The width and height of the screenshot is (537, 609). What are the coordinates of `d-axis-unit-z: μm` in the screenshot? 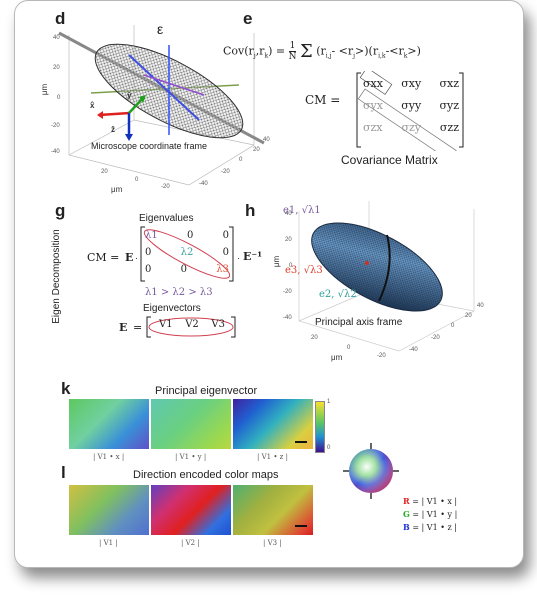 It's located at (45, 89).